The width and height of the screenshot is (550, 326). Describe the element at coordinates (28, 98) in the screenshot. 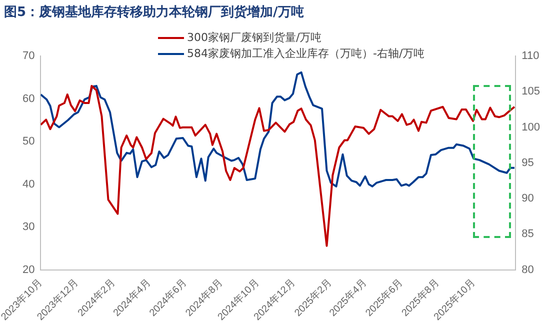

I see `y-tick-label: 60` at that location.